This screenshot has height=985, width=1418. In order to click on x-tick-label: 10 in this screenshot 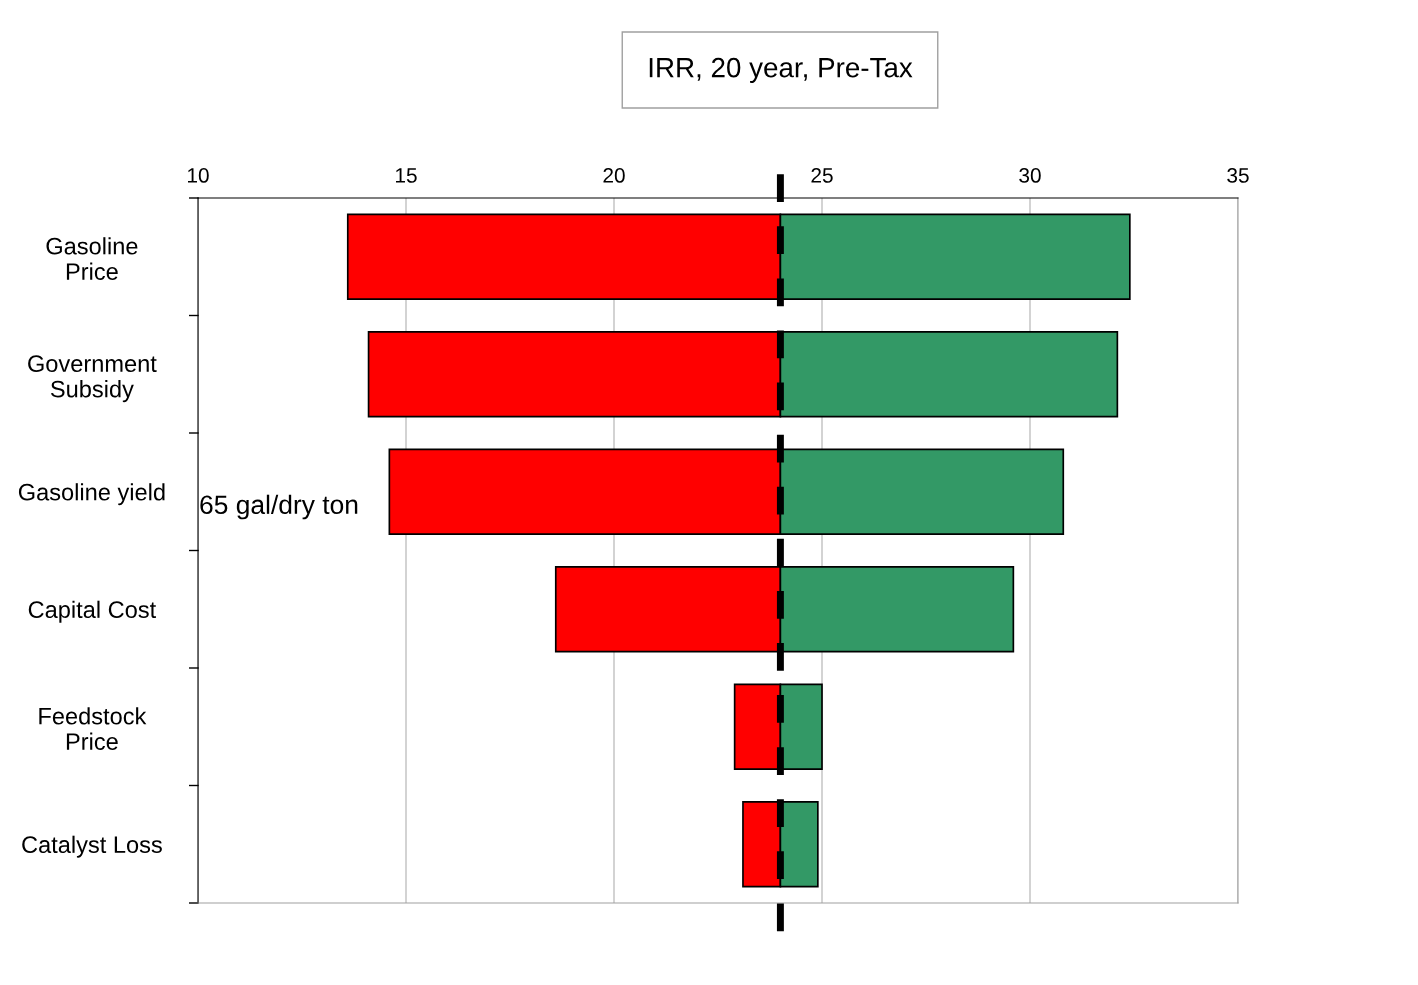, I will do `click(198, 175)`.